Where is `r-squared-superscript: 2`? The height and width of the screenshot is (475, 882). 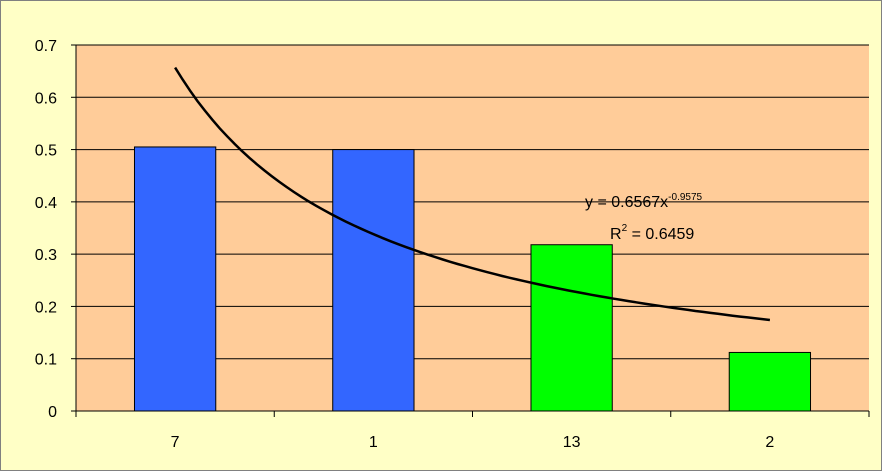 r-squared-superscript: 2 is located at coordinates (625, 228).